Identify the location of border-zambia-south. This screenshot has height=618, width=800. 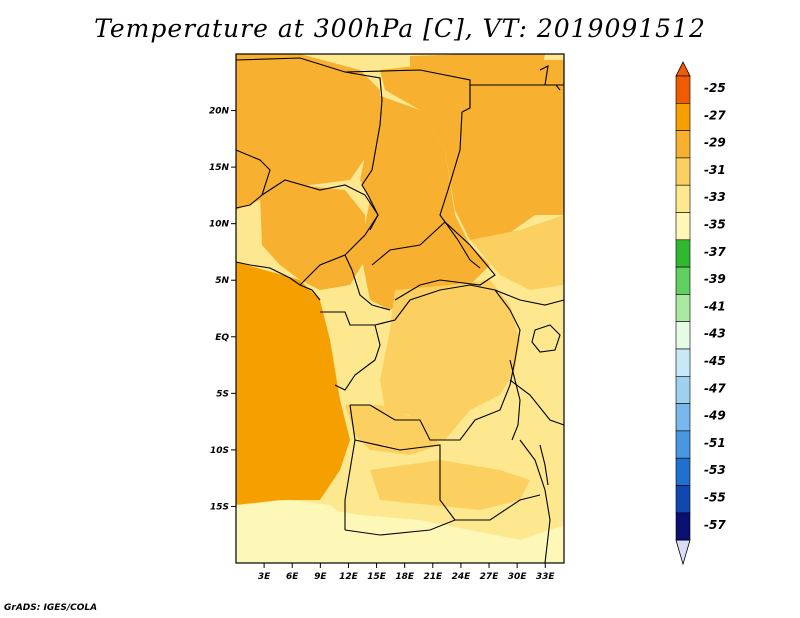
(442, 515).